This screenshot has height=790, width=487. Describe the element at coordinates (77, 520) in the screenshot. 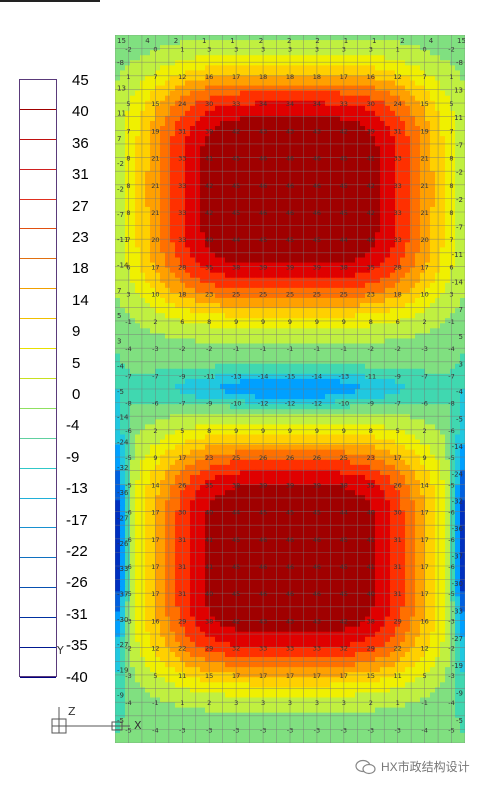

I see `legend-label: -17` at that location.